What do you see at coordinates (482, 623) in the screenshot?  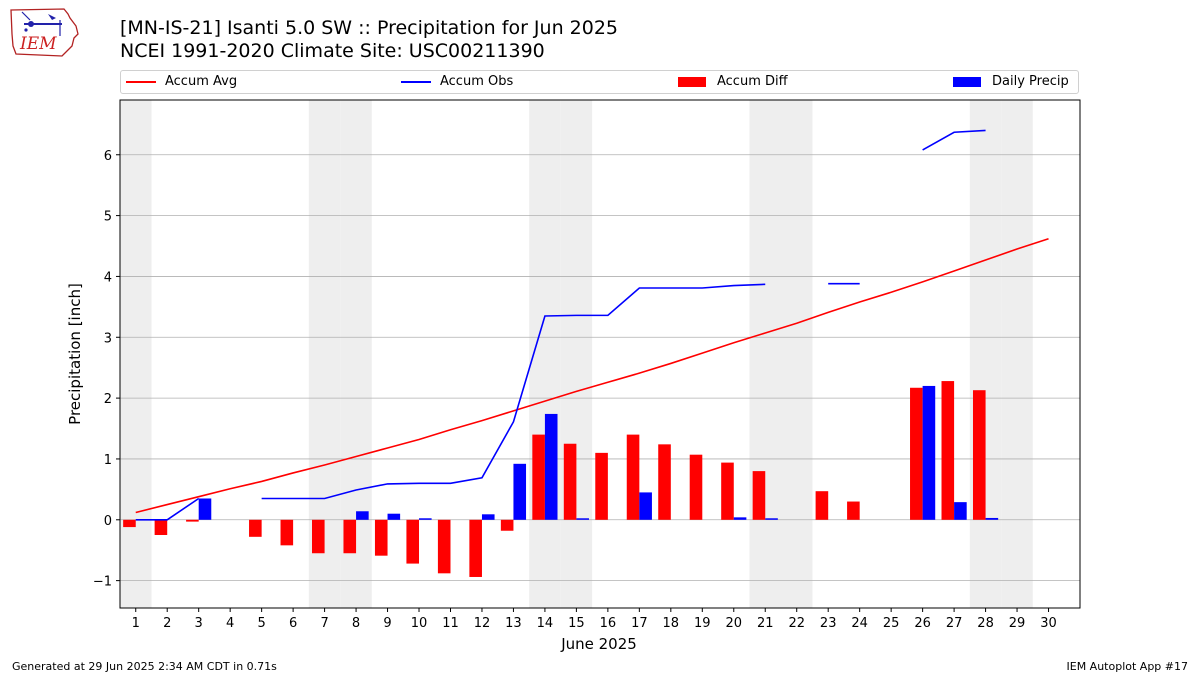 I see `x-tick-label: 12` at bounding box center [482, 623].